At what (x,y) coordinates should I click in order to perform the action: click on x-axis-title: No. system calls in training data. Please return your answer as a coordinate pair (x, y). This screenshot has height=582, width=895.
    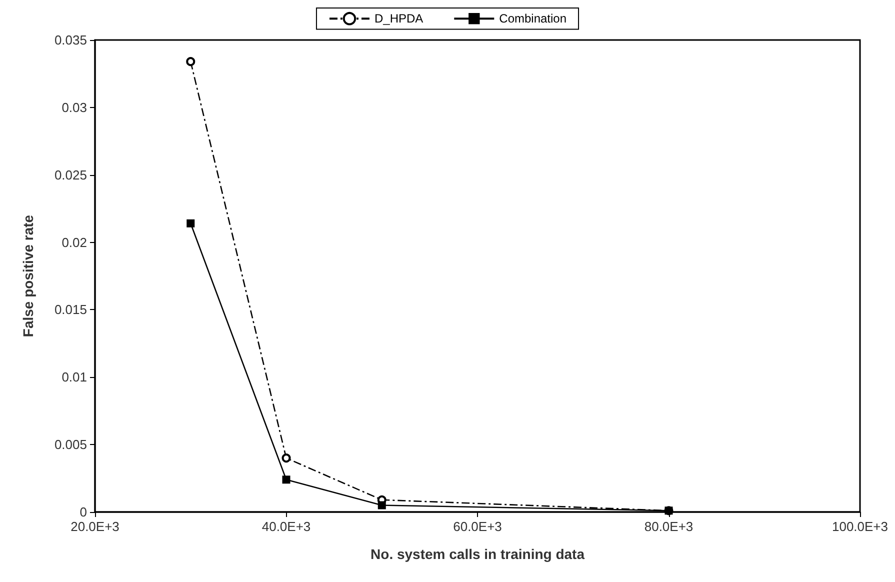
    Looking at the image, I should click on (477, 554).